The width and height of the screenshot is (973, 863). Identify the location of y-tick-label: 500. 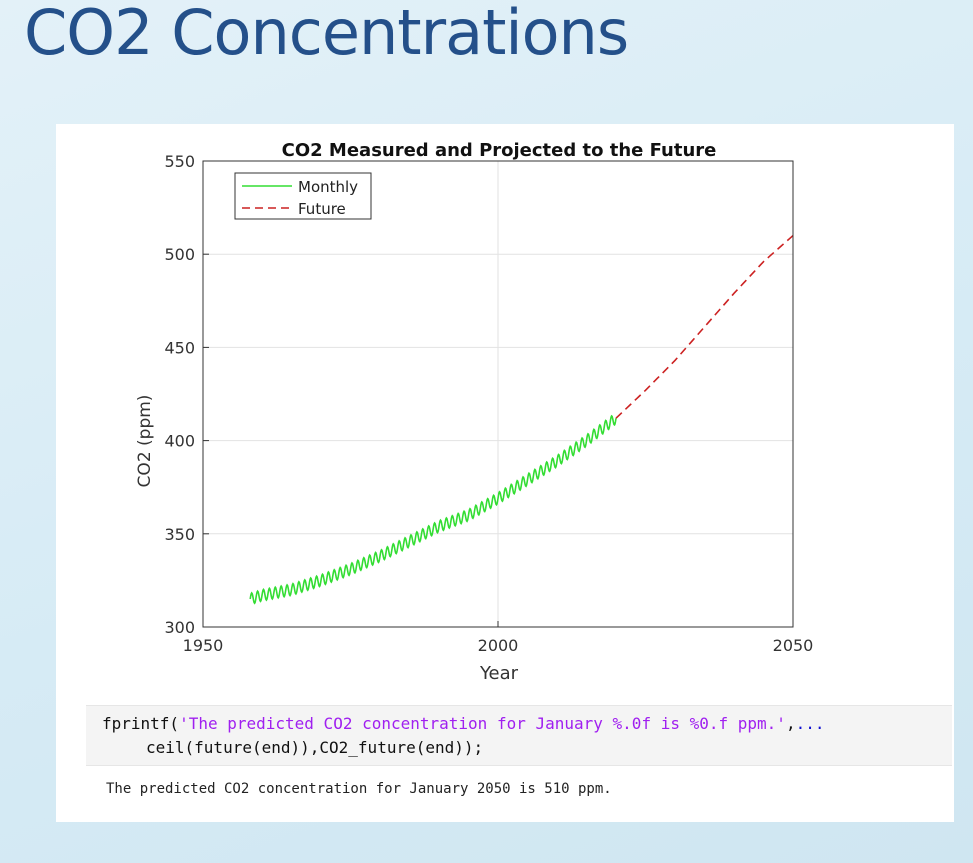
(179, 254).